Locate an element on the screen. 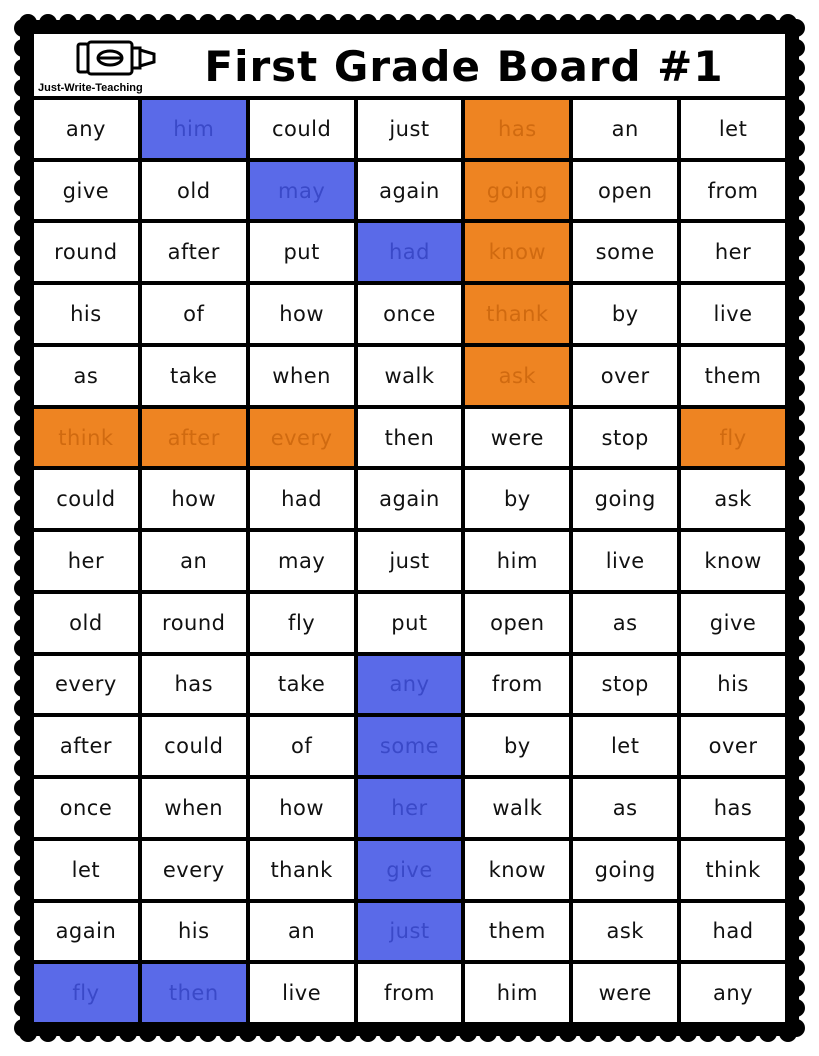 This screenshot has width=819, height=1056. word-cell: then is located at coordinates (193, 993).